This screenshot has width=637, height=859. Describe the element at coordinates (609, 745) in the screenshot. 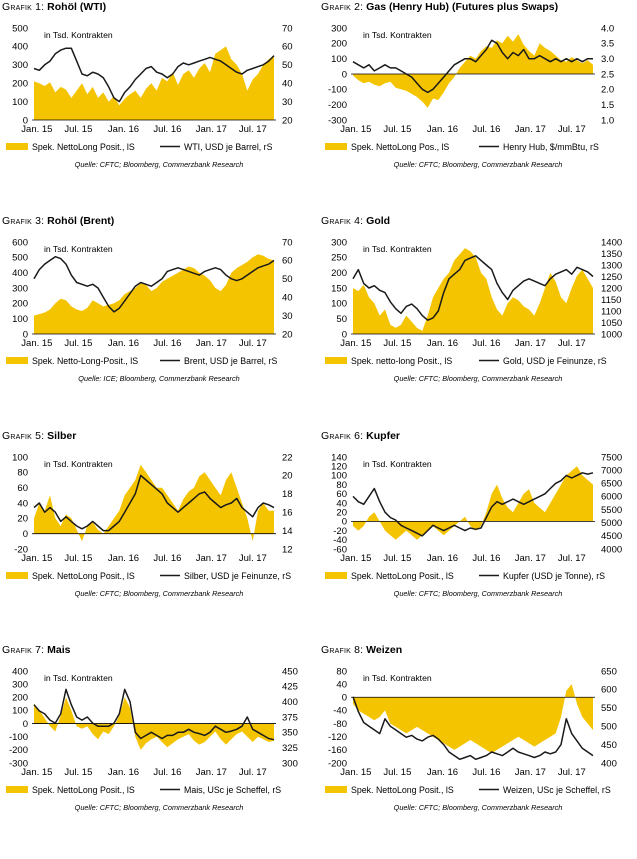

I see `right-axis-tick: 450` at that location.